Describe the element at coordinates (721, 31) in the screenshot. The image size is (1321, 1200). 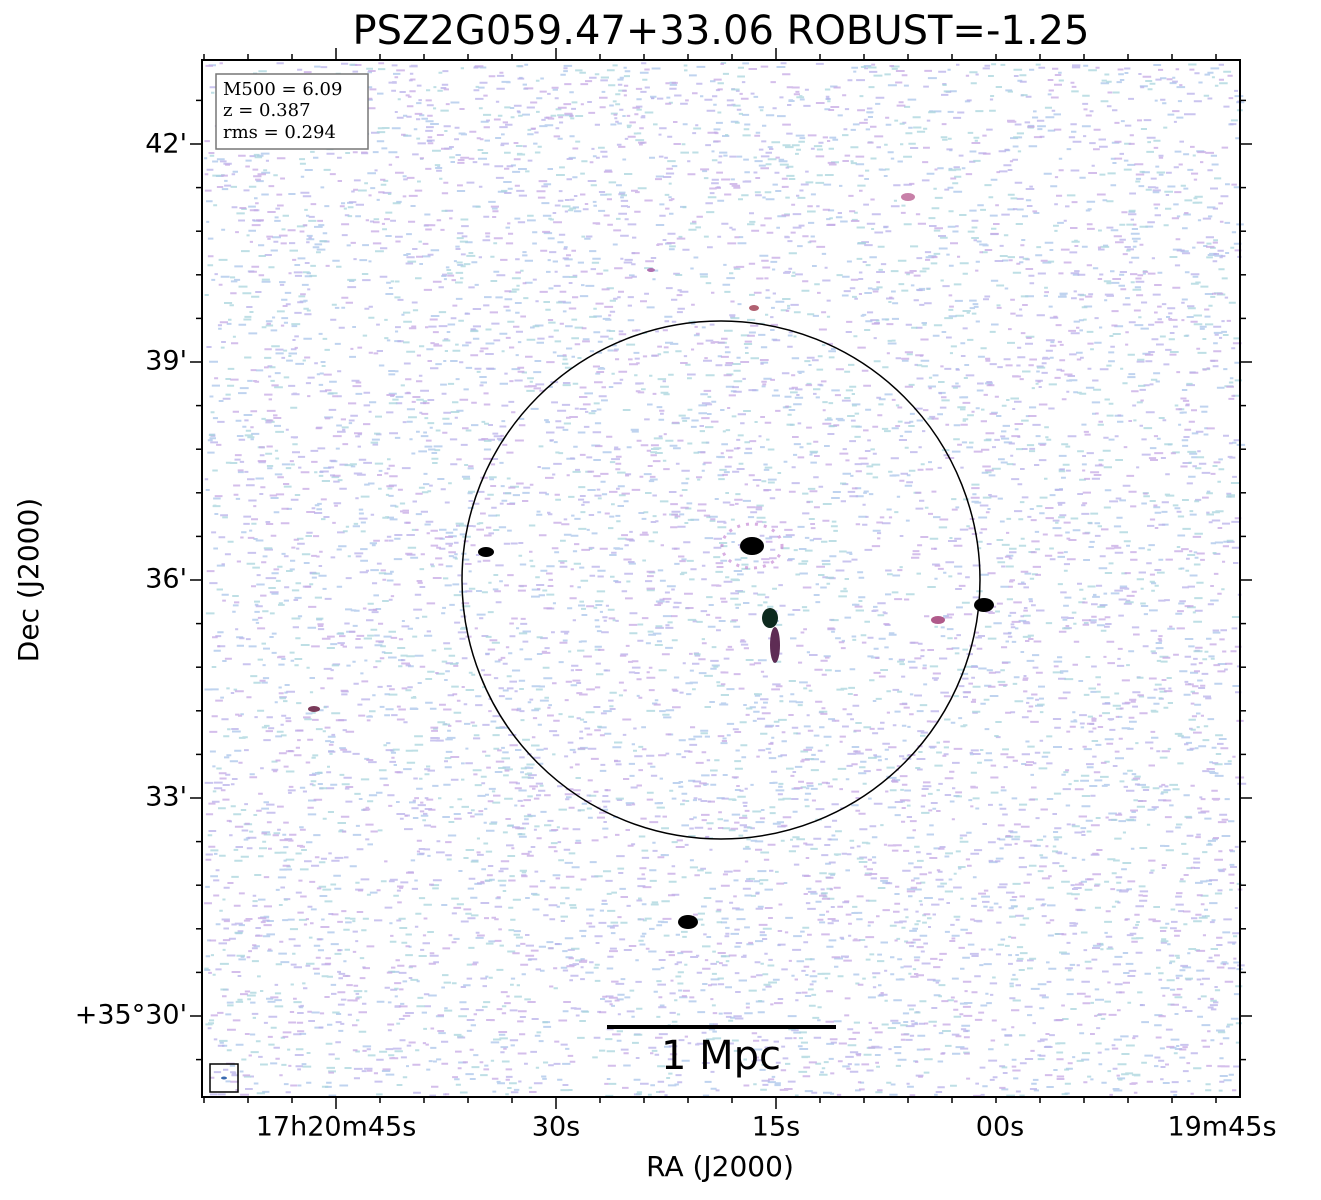
I see `title: PSZ2G059.47+33.06 ROBUST=-1.25` at that location.